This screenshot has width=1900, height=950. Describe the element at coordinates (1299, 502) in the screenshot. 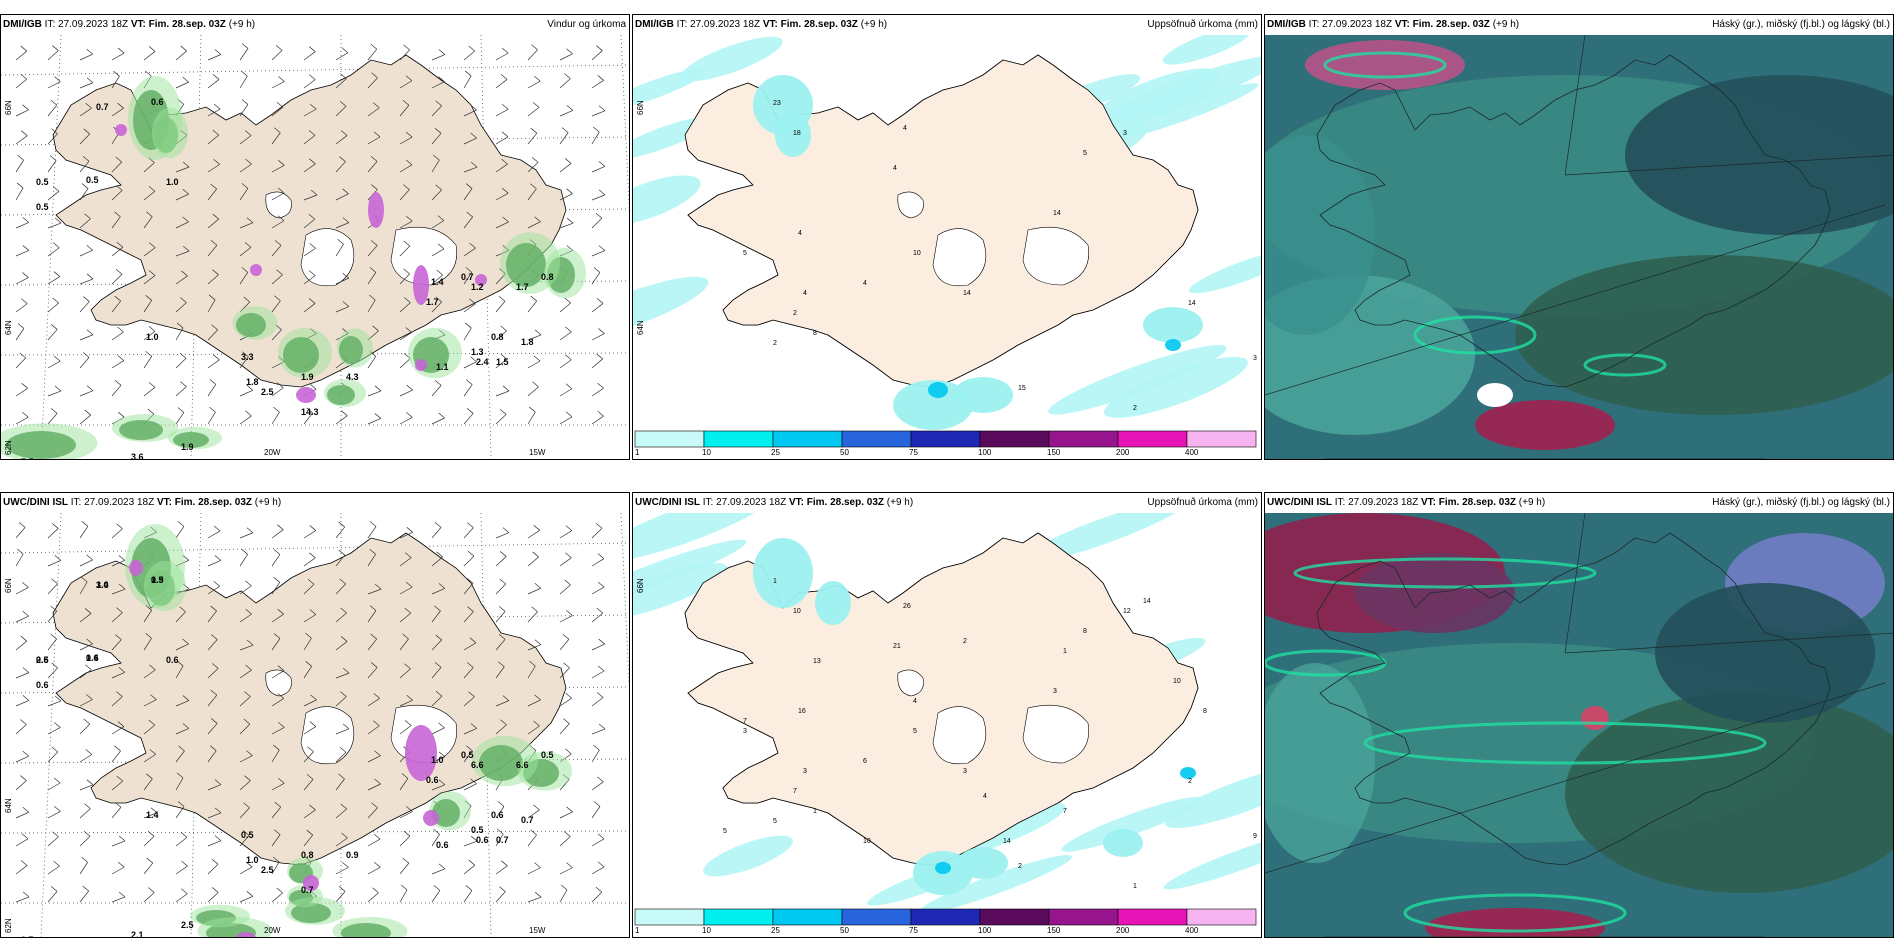

I see `model-name: UWC/DINI ISL` at that location.